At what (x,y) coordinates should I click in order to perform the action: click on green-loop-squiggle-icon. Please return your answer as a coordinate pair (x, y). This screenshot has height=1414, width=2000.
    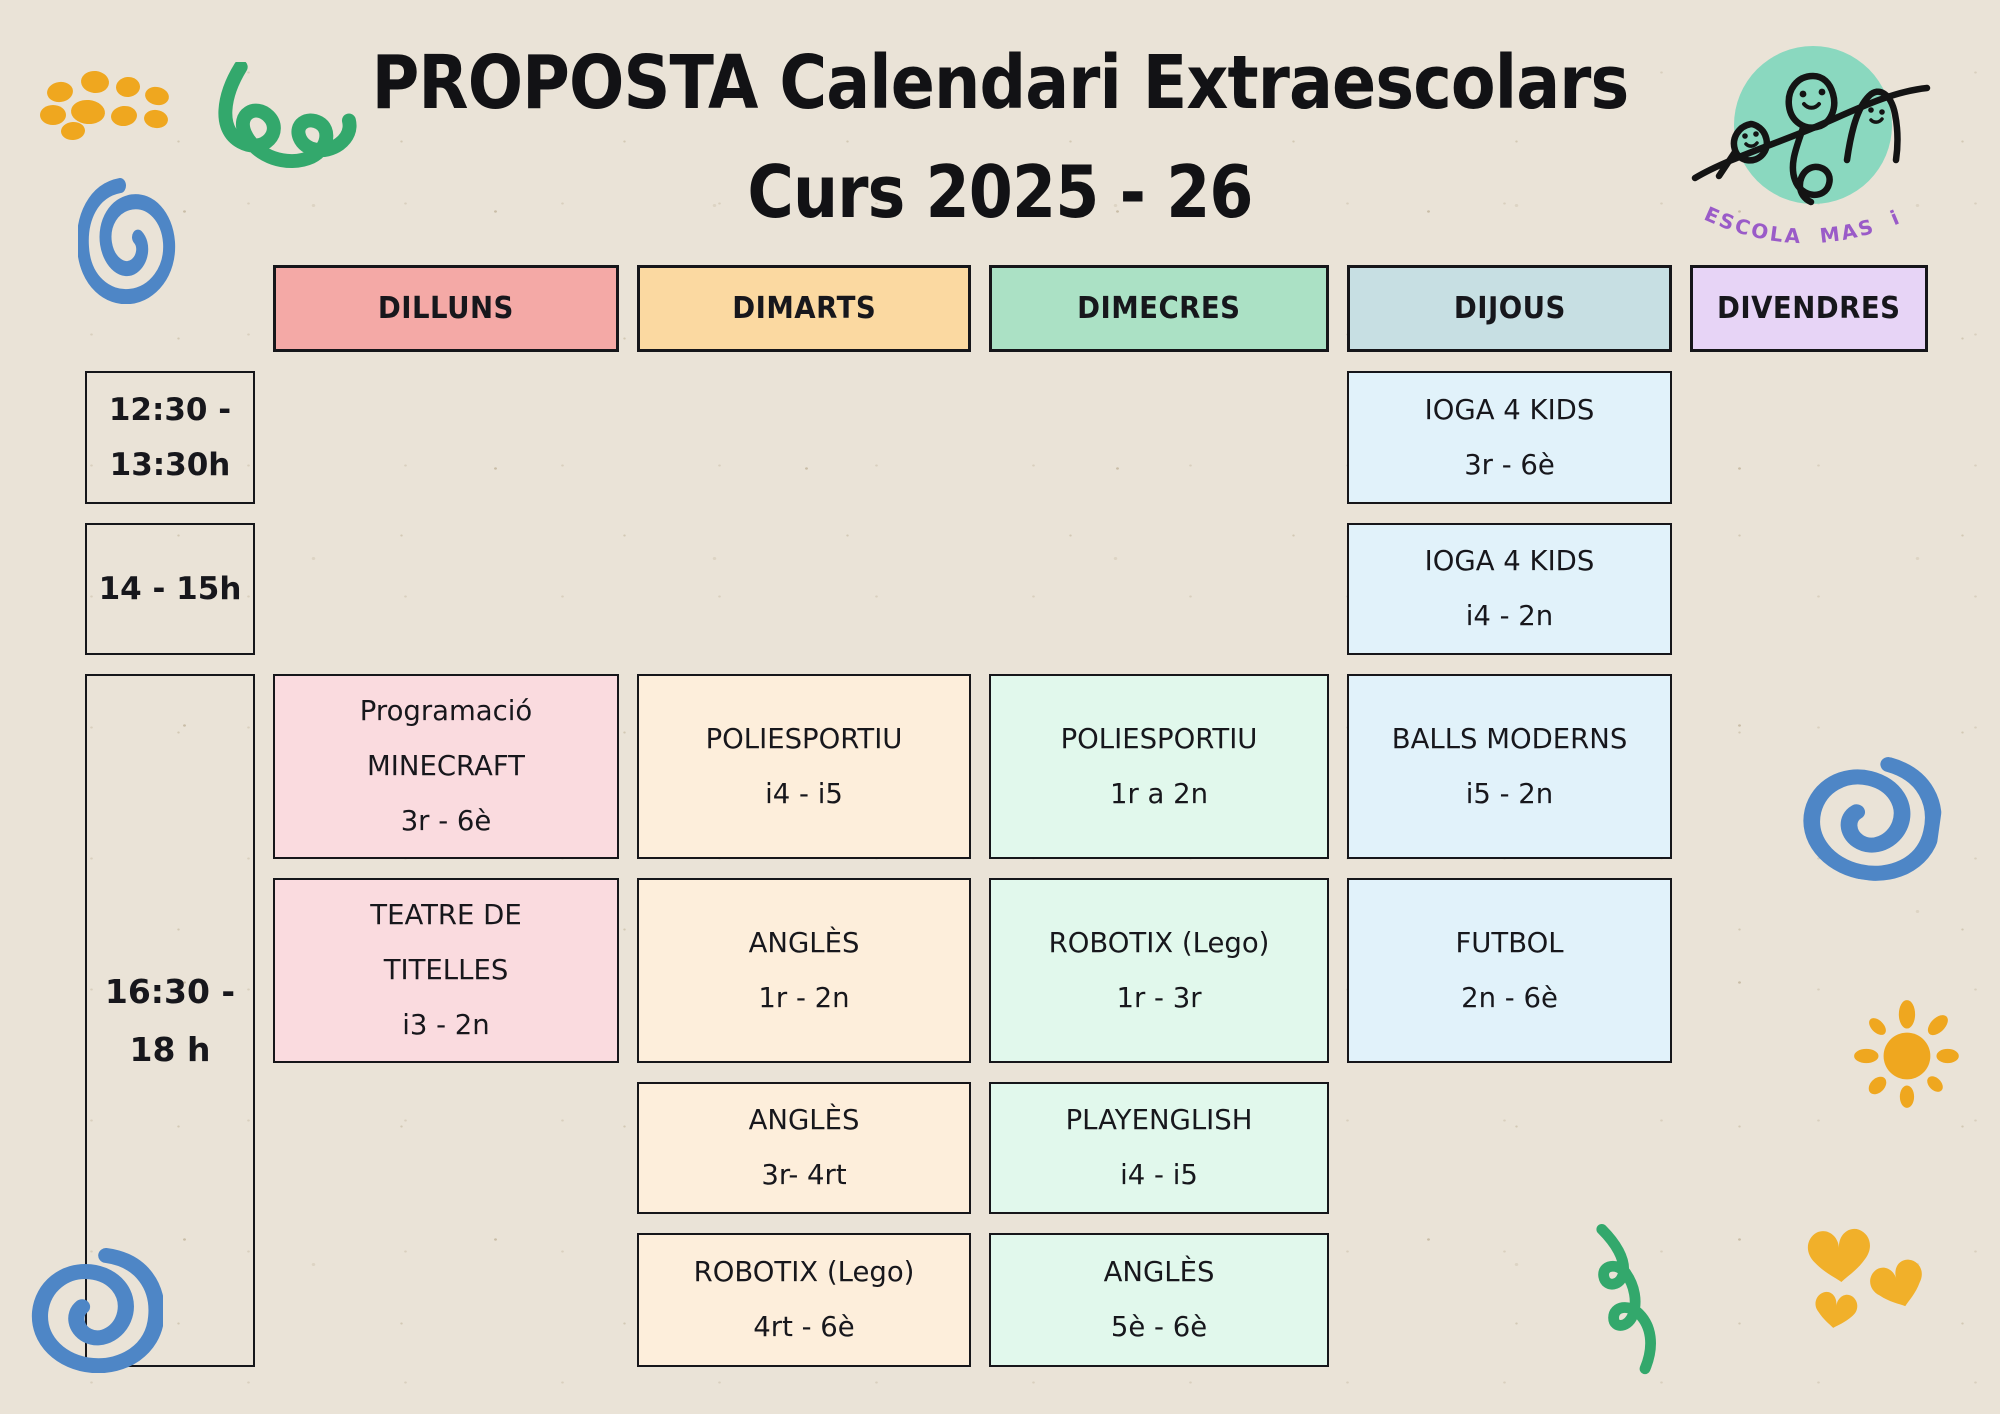
    Looking at the image, I should click on (290, 126).